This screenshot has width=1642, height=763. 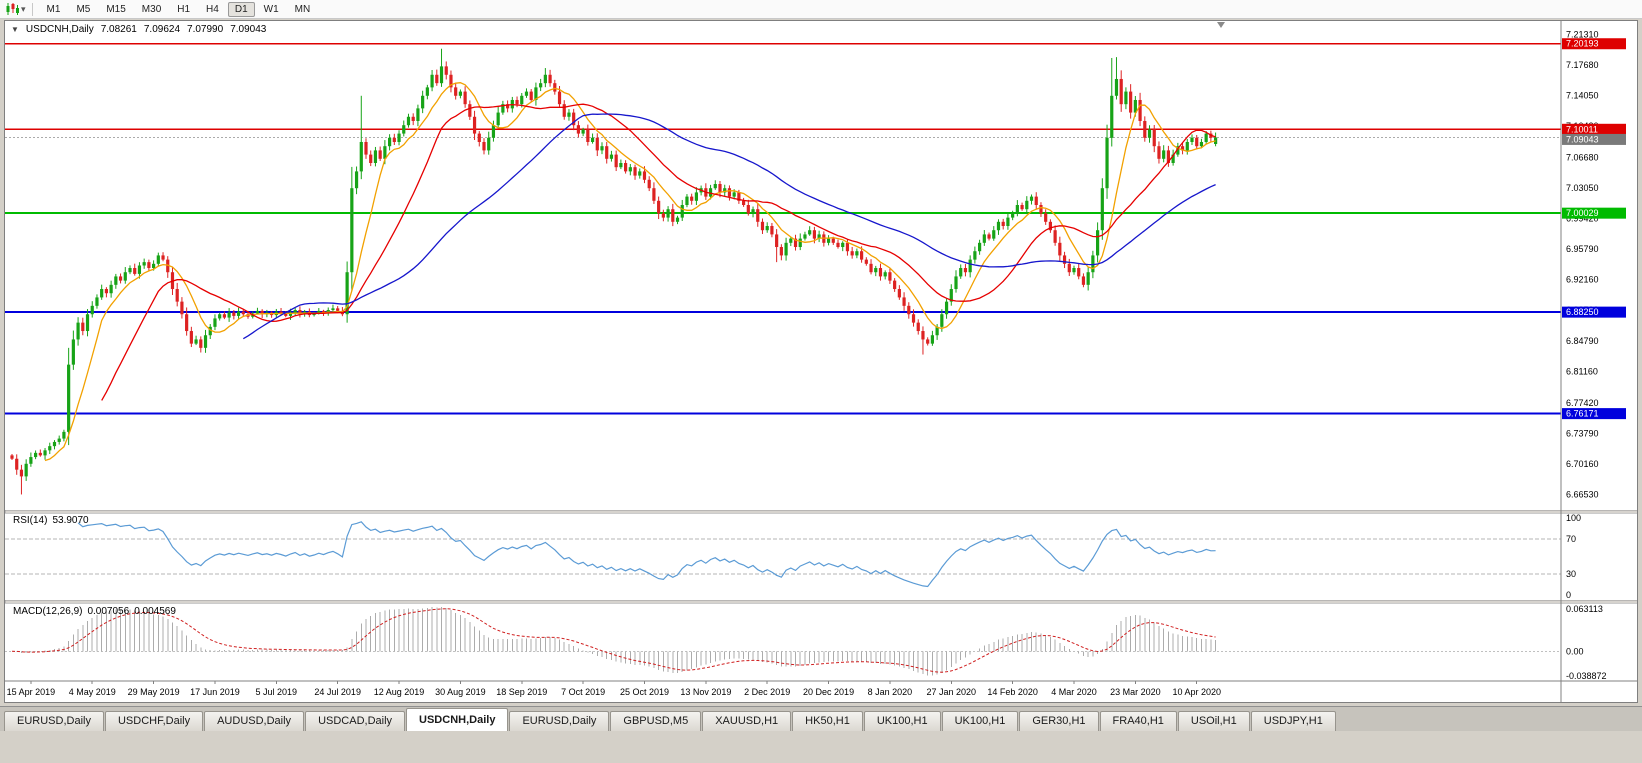 I want to click on toolbar-separator, so click(x=32, y=9).